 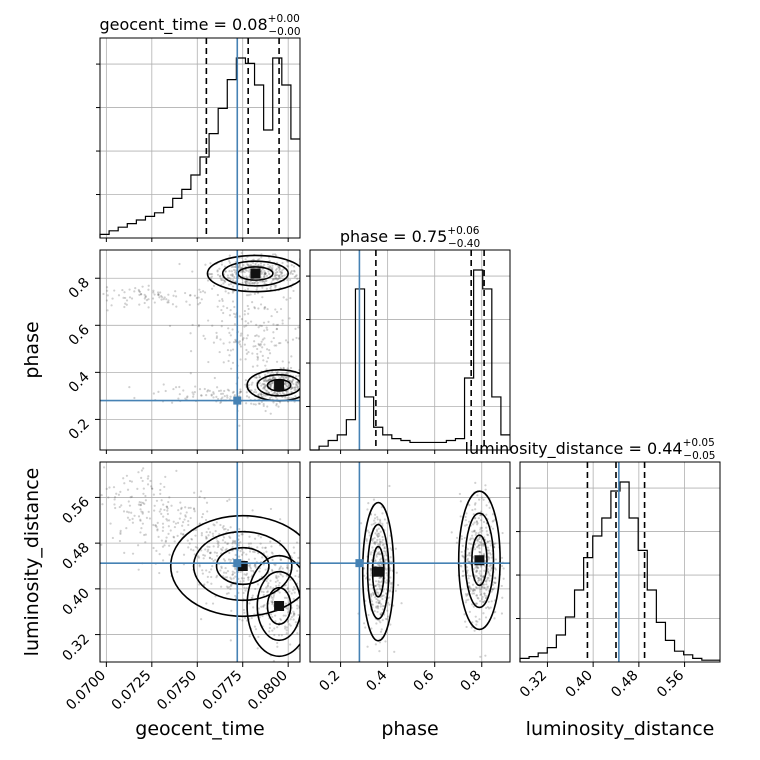 What do you see at coordinates (234, 566) in the screenshot?
I see `density-contour` at bounding box center [234, 566].